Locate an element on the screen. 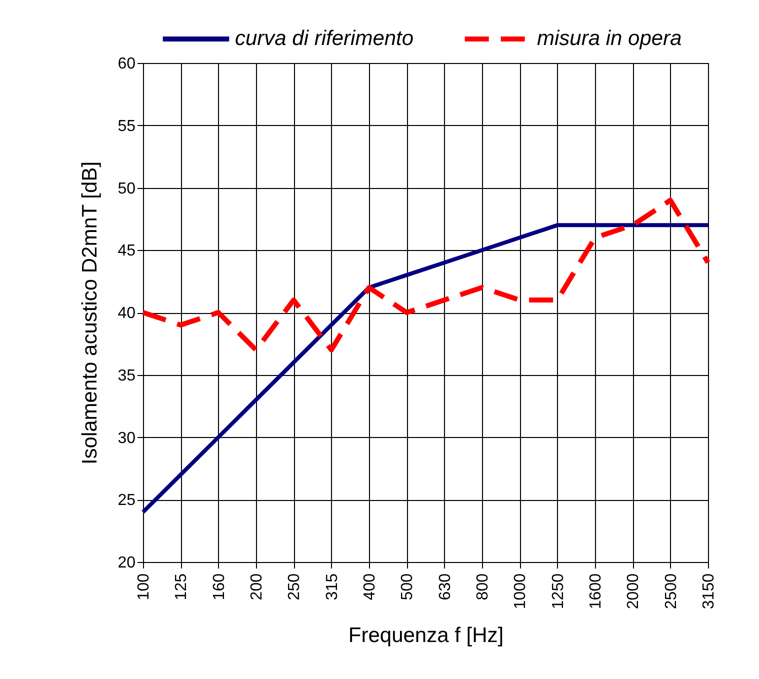 The width and height of the screenshot is (759, 679). x-tick-label: 3150 is located at coordinates (709, 591).